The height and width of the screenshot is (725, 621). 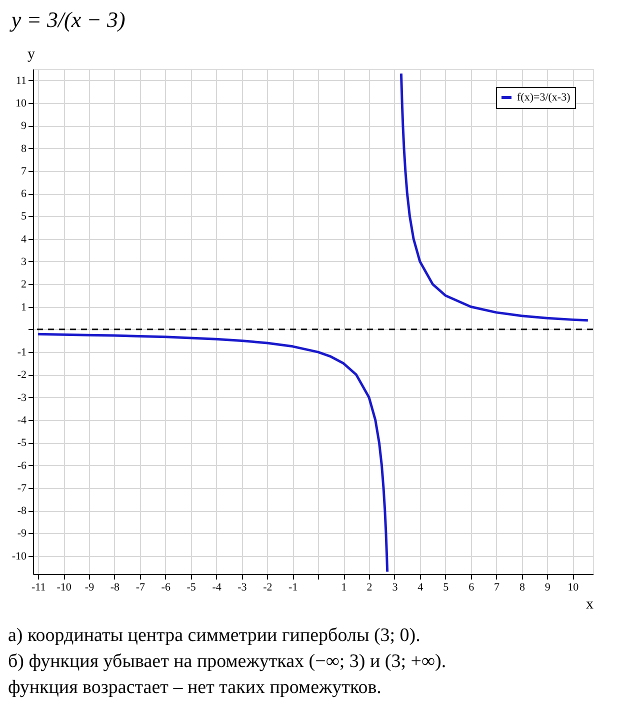 I want to click on y-tick-label: 3, so click(x=24, y=262).